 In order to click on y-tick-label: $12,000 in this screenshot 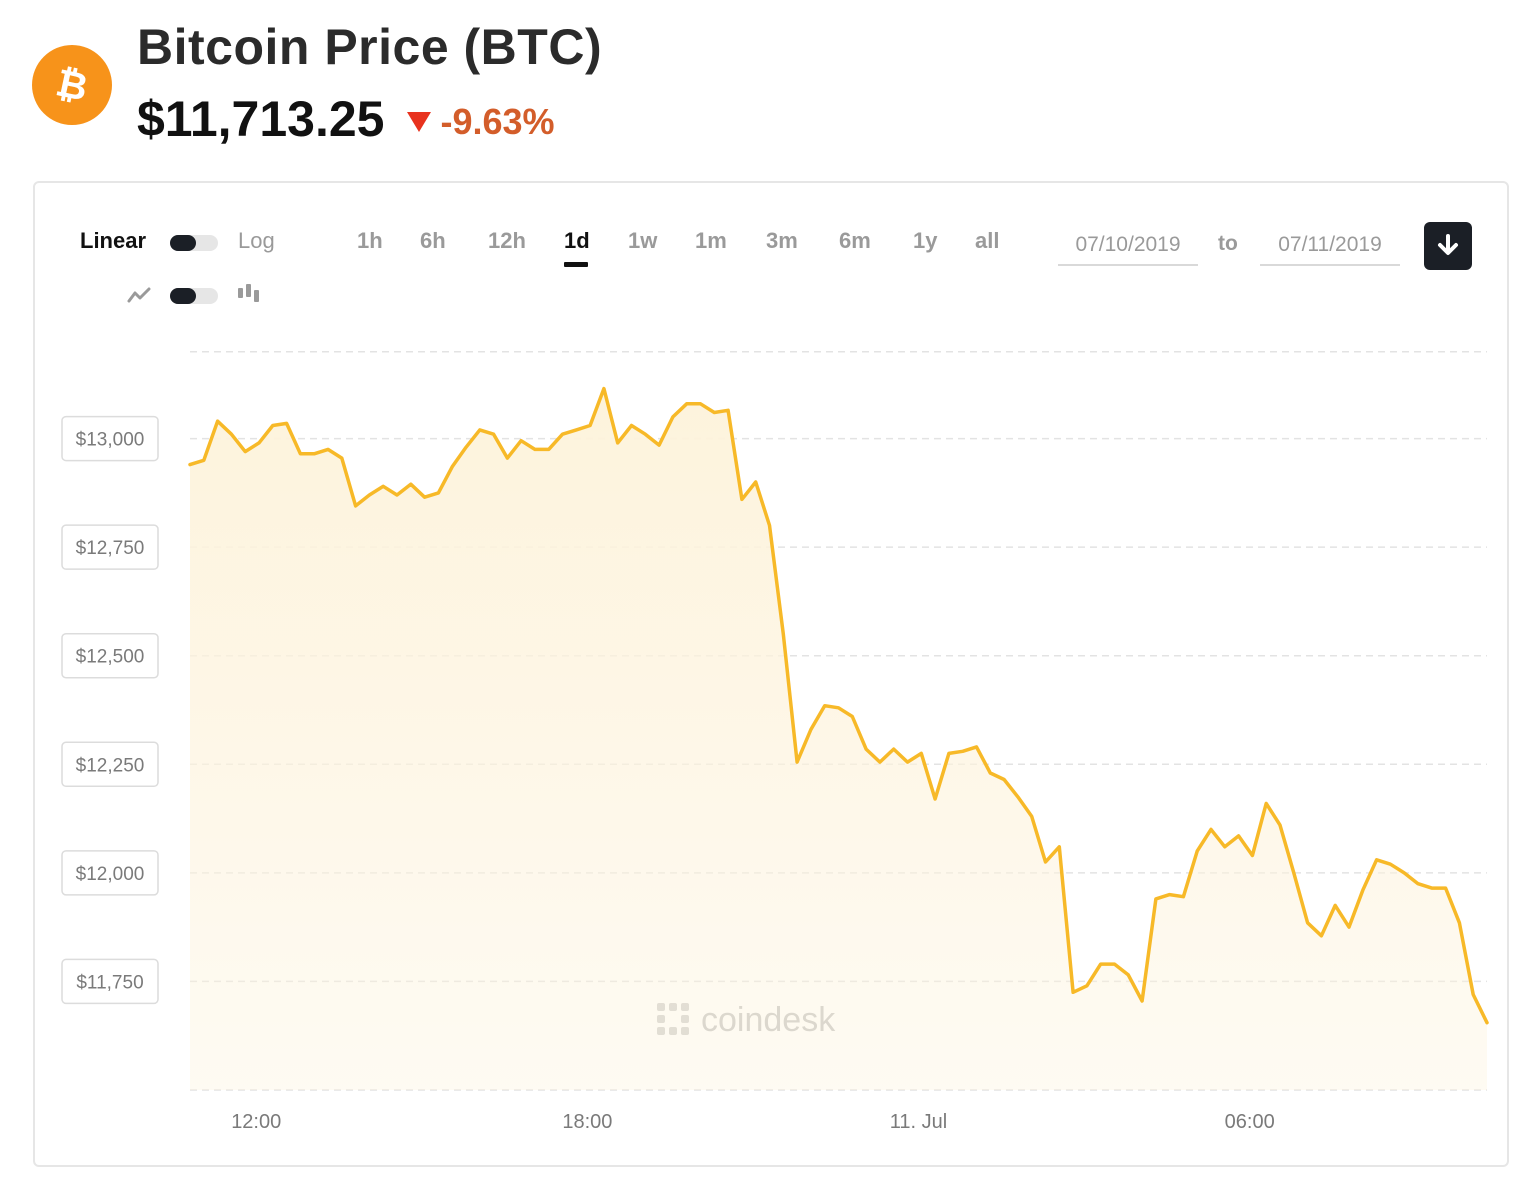, I will do `click(110, 873)`.